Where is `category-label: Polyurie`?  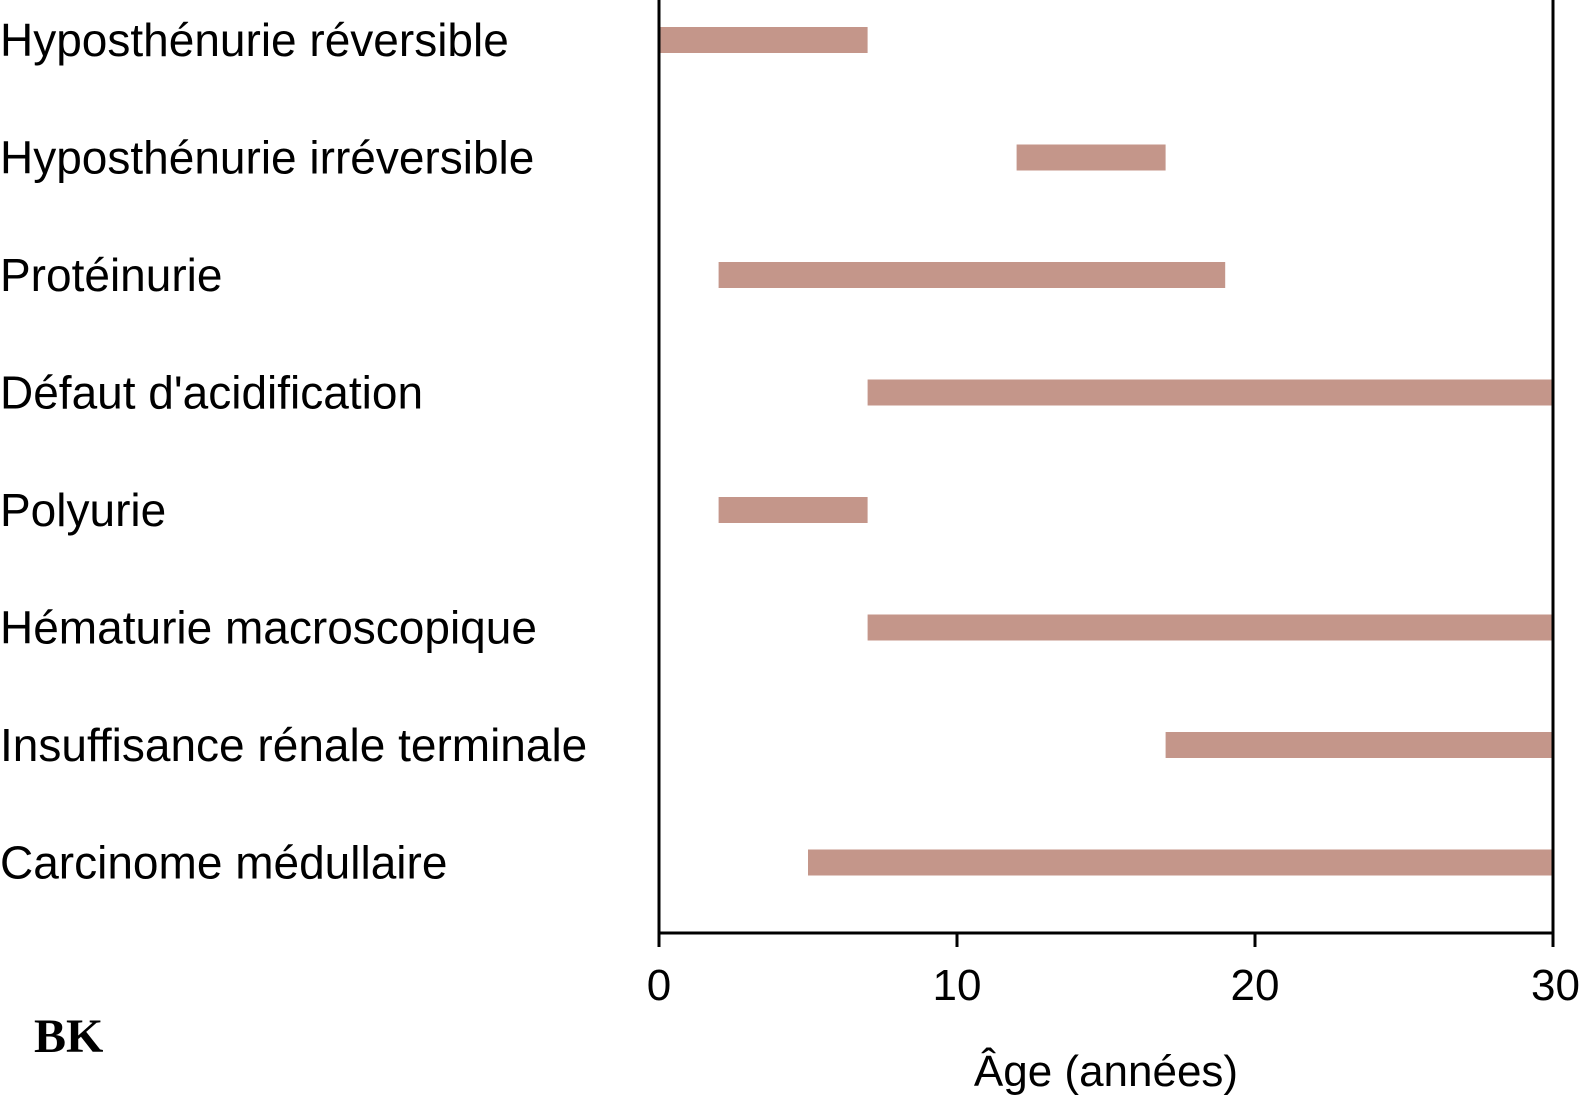
category-label: Polyurie is located at coordinates (83, 510).